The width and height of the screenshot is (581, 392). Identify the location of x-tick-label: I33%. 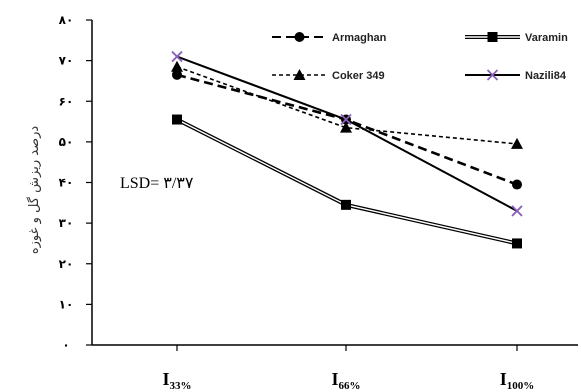
(176, 380).